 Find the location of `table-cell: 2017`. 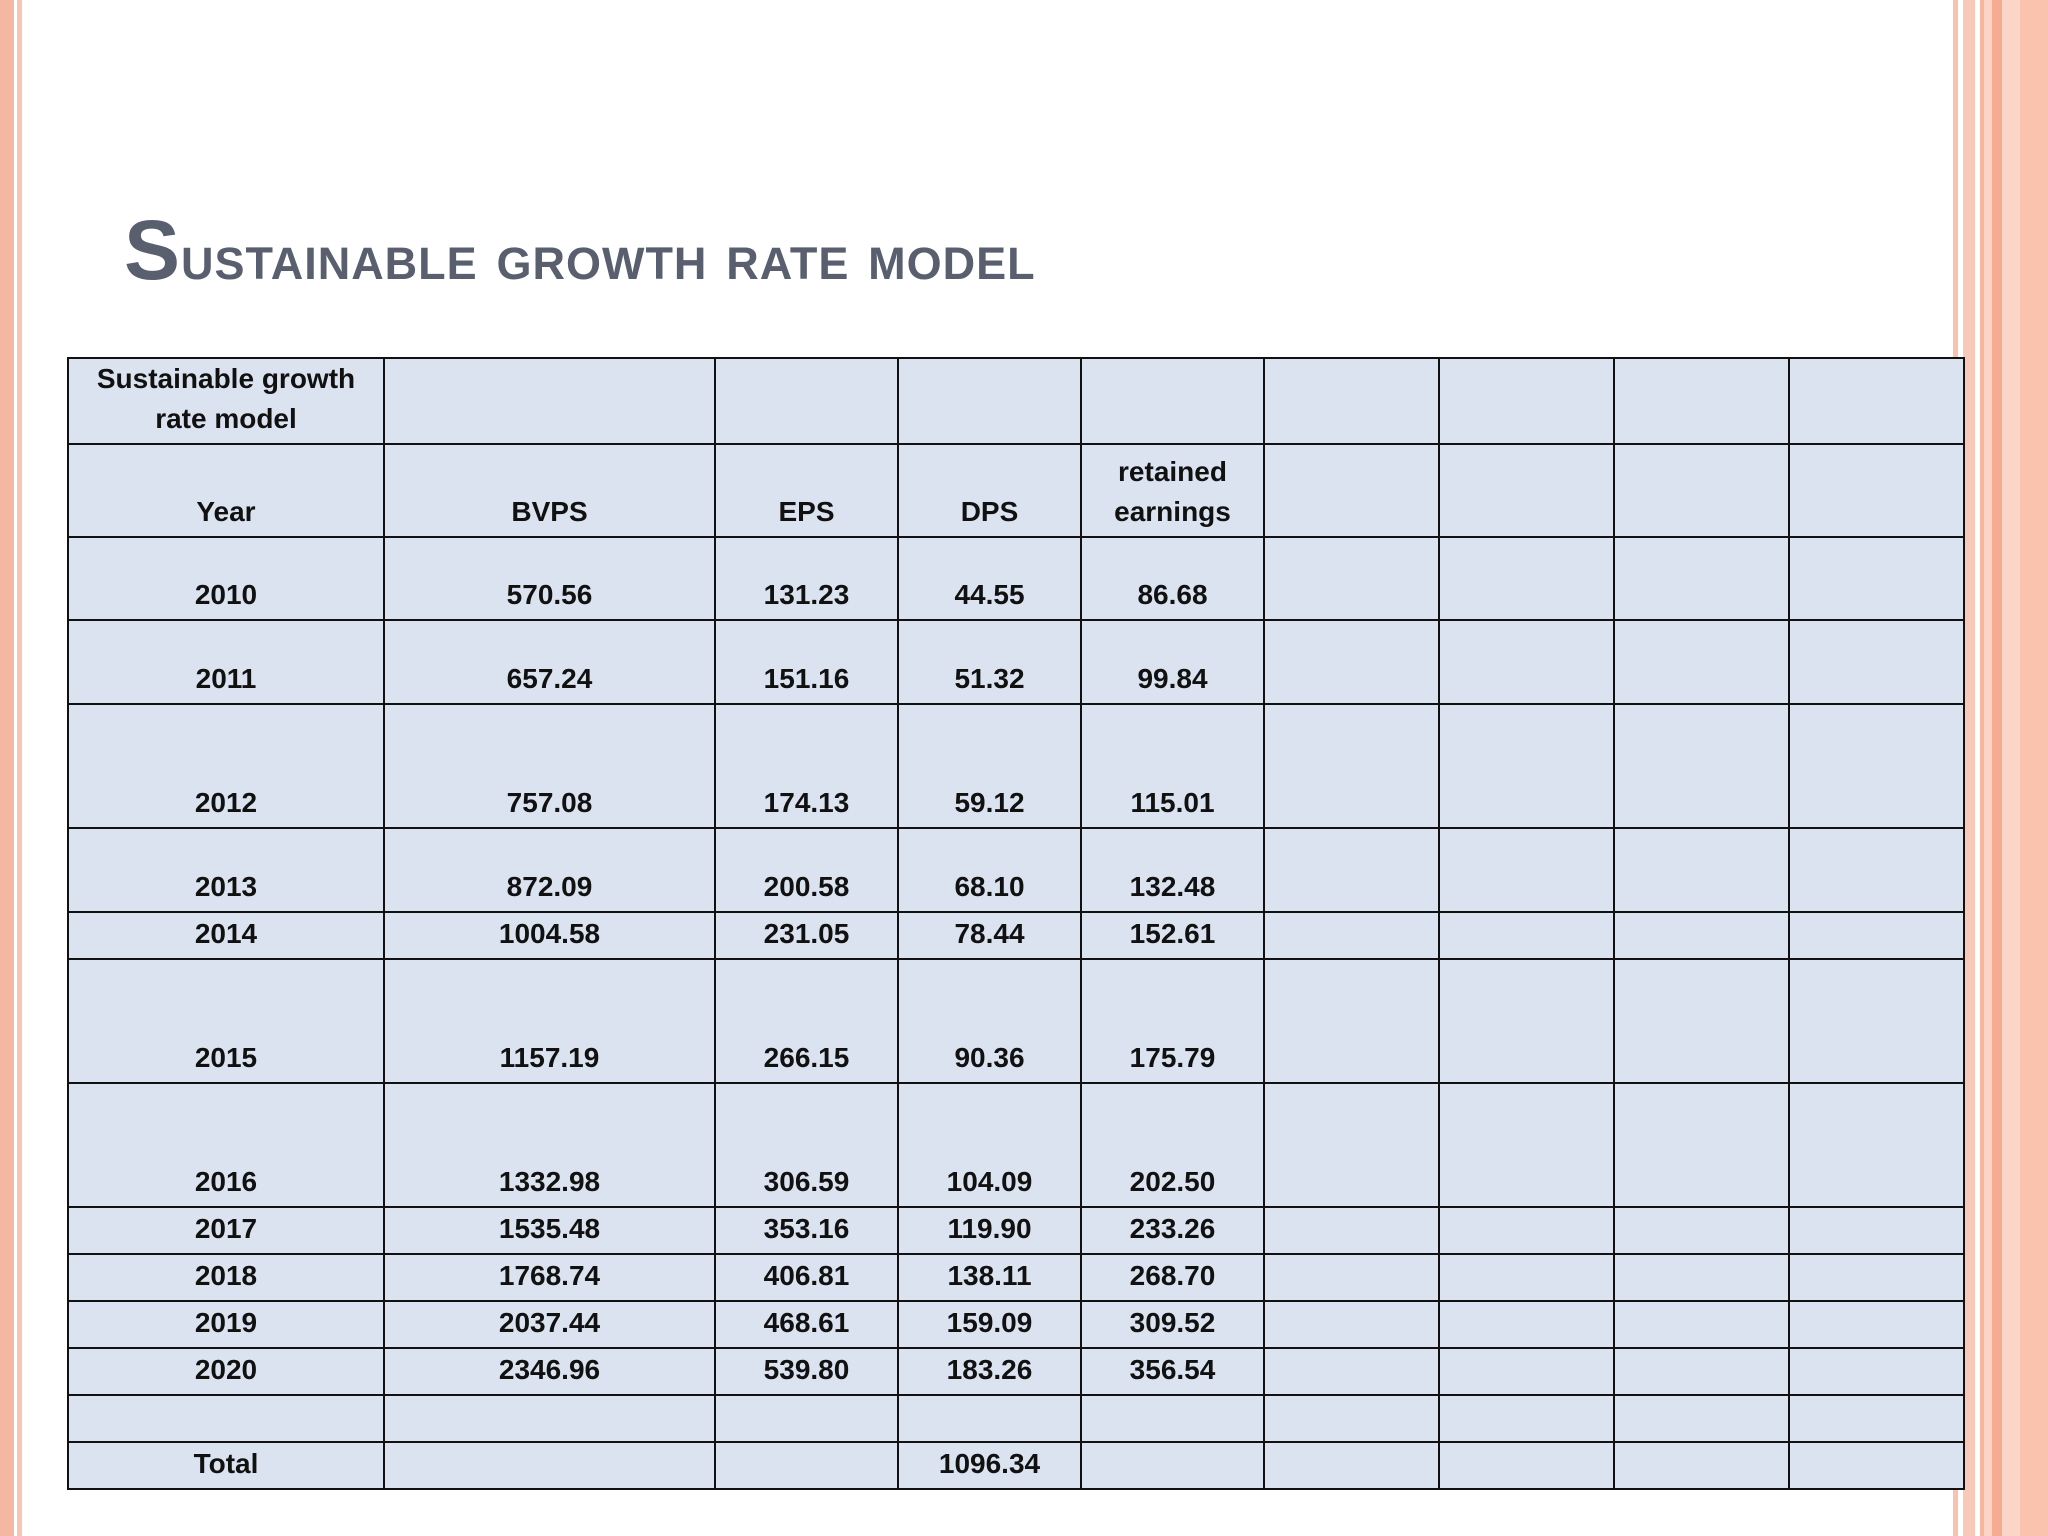

table-cell: 2017 is located at coordinates (226, 1230).